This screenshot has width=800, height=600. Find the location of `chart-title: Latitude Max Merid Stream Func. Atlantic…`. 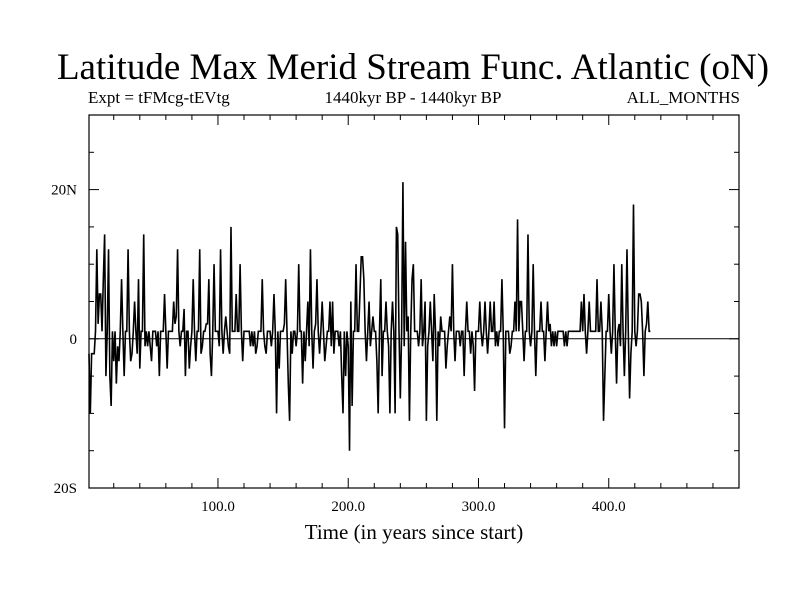

chart-title: Latitude Max Merid Stream Func. Atlantic… is located at coordinates (413, 67).